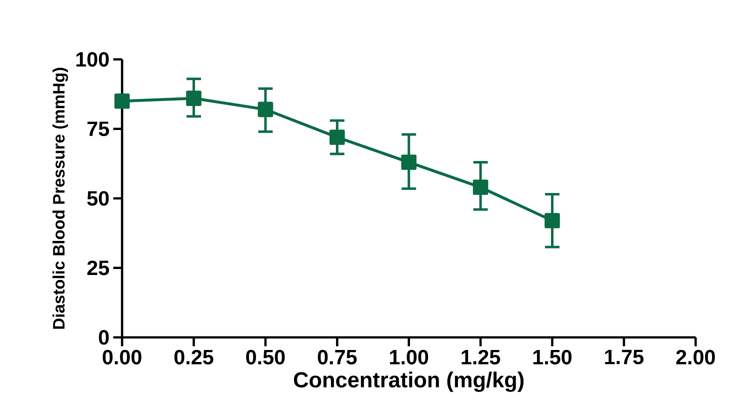 Image resolution: width=753 pixels, height=405 pixels. What do you see at coordinates (409, 357) in the screenshot?
I see `x-tick-label: 1.00` at bounding box center [409, 357].